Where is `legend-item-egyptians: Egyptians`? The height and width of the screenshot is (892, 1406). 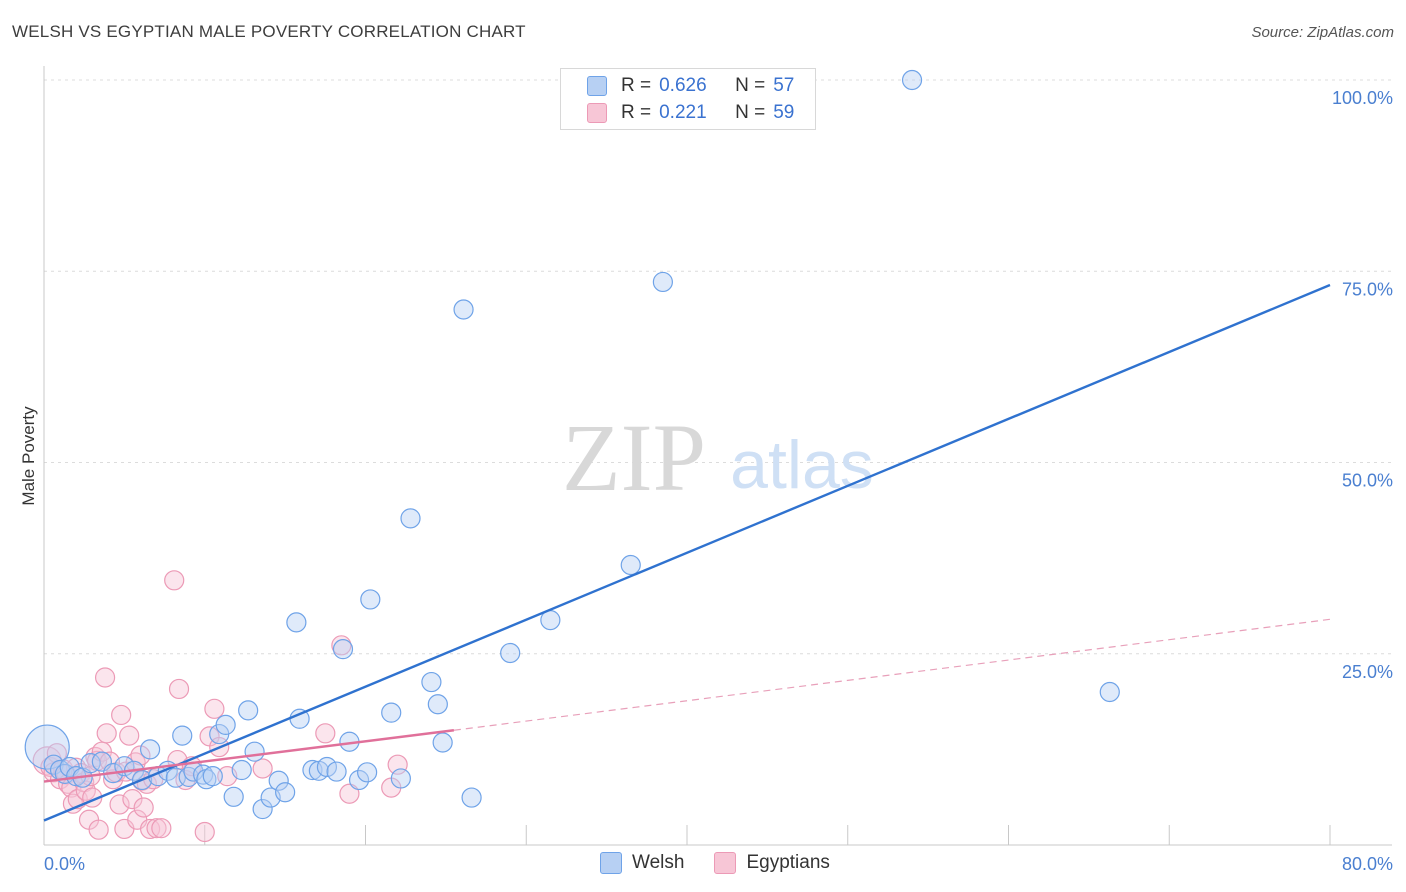 legend-item-egyptians: Egyptians is located at coordinates (772, 863).